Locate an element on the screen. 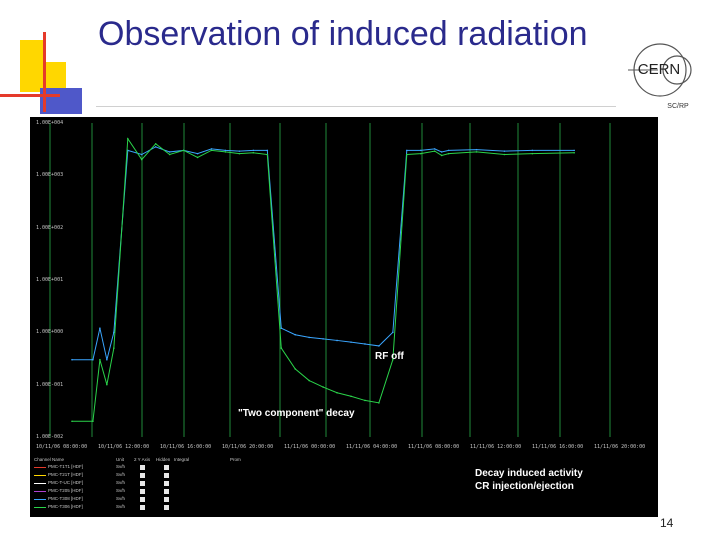 The image size is (720, 540). x-tick-label: 10/11/06 12:00:00 is located at coordinates (124, 447).